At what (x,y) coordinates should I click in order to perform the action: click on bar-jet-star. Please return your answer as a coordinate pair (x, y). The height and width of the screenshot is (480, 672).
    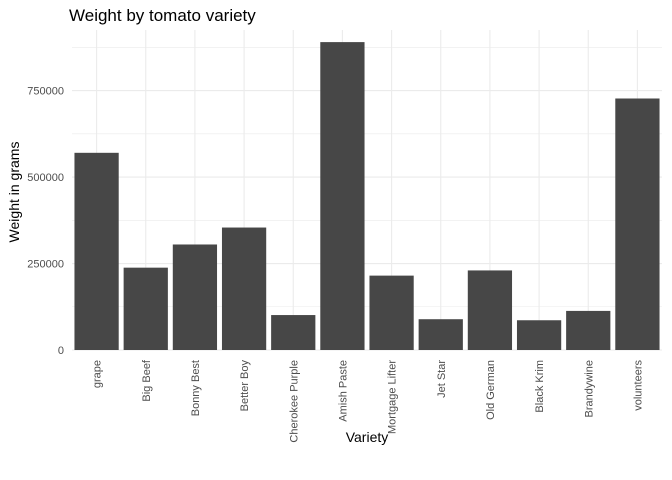
    Looking at the image, I should click on (440, 334).